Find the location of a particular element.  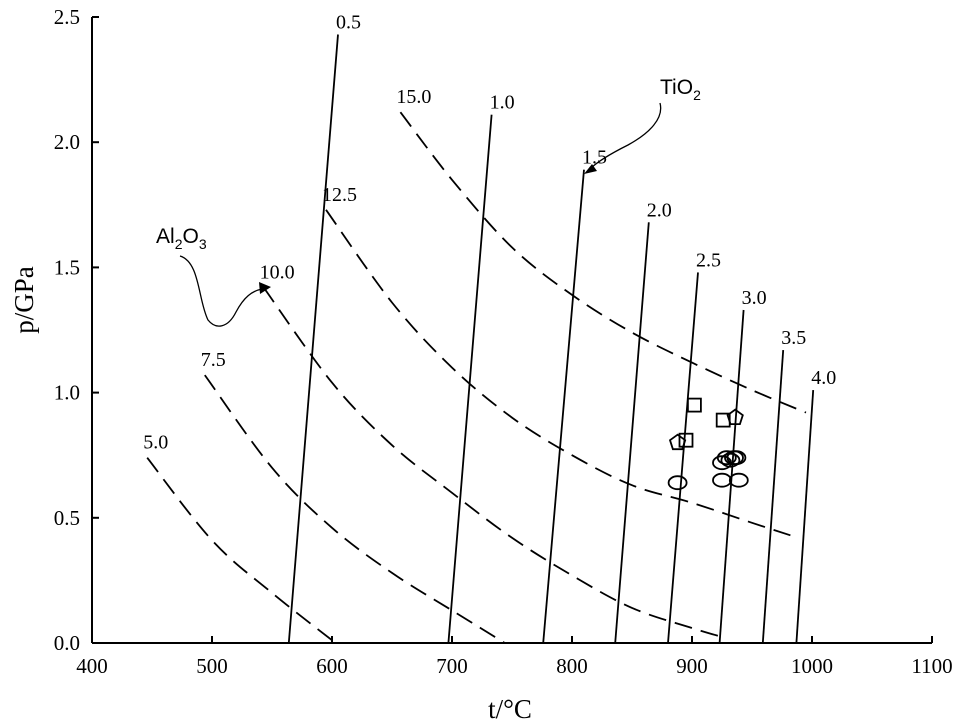

al2o3-arrowhead is located at coordinates (265, 288).